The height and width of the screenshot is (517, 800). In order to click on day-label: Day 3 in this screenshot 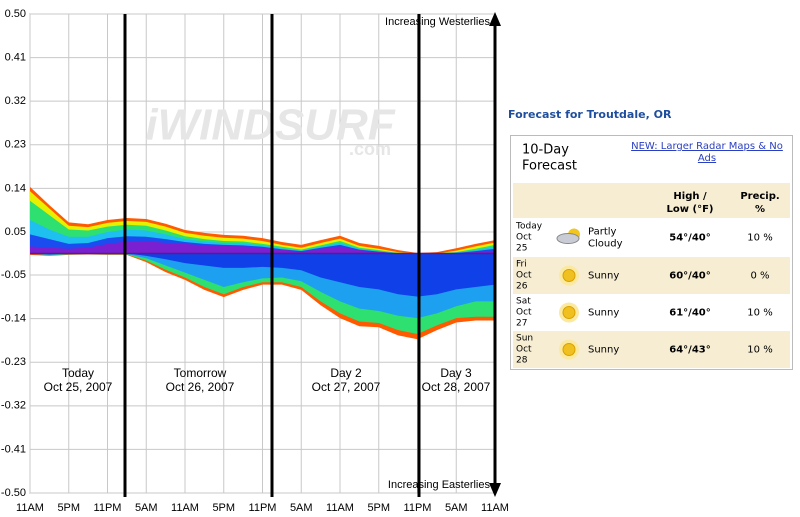, I will do `click(456, 373)`.